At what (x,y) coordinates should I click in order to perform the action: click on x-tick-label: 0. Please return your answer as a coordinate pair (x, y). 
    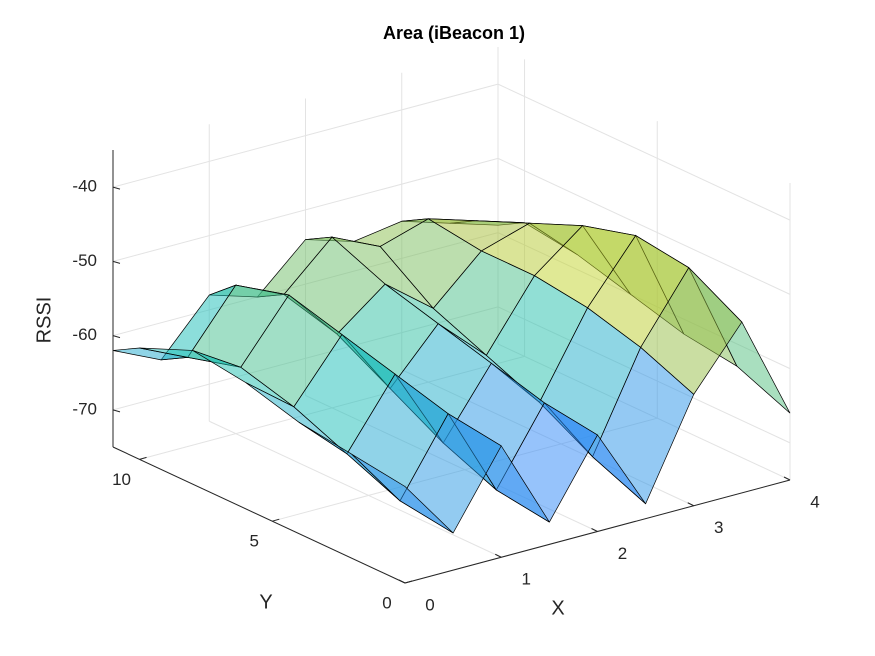
    Looking at the image, I should click on (429, 604).